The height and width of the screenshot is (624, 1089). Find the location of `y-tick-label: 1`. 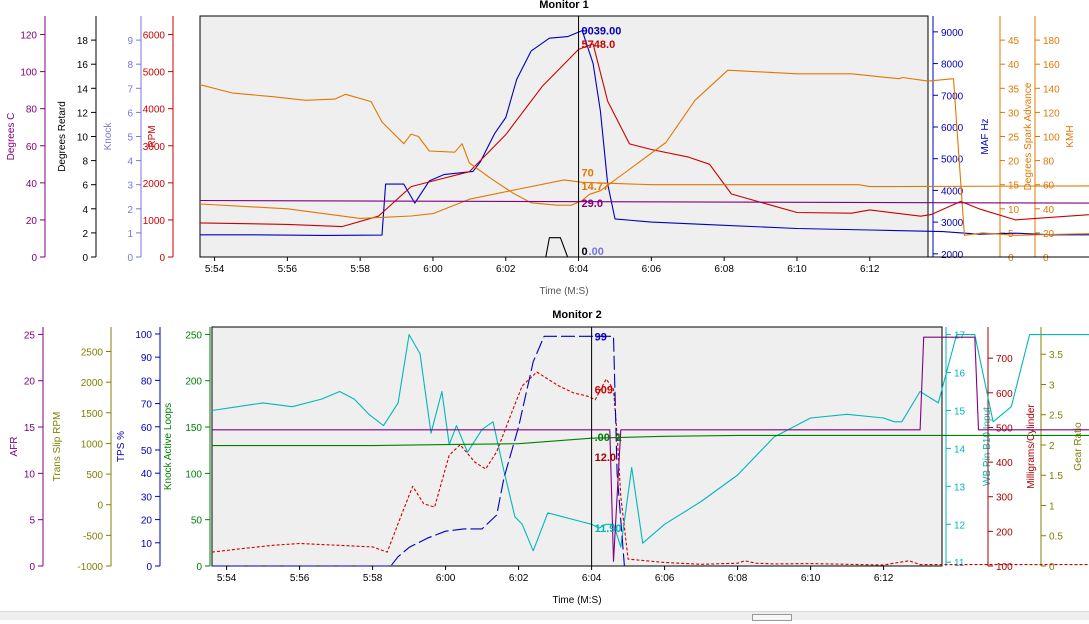

y-tick-label: 1 is located at coordinates (130, 234).